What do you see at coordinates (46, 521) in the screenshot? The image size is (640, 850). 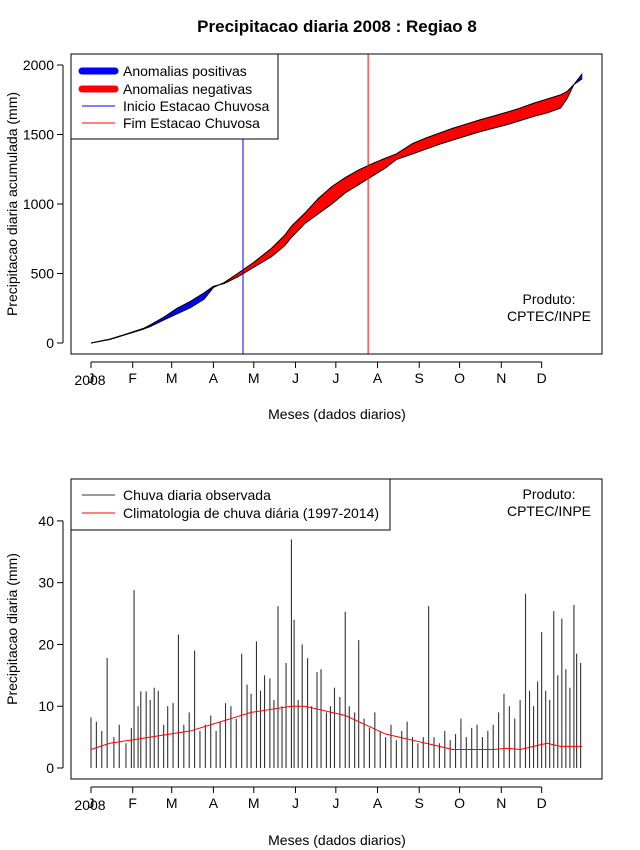 I see `y-tick-label: 40` at bounding box center [46, 521].